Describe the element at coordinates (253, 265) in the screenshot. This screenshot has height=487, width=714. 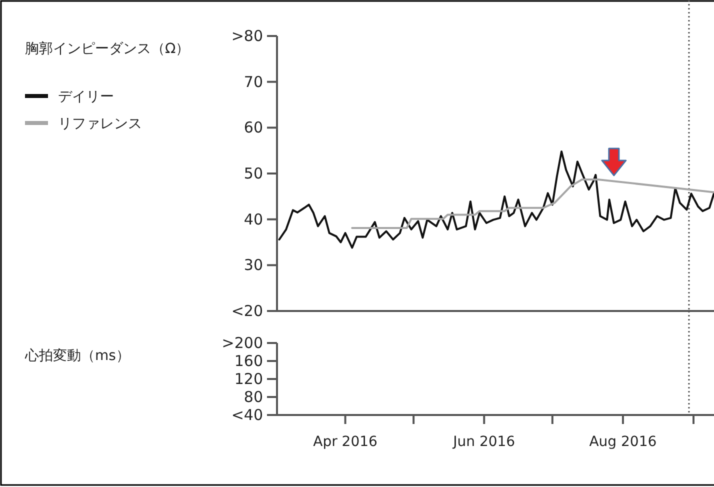
I see `y-tick-label: 30` at that location.